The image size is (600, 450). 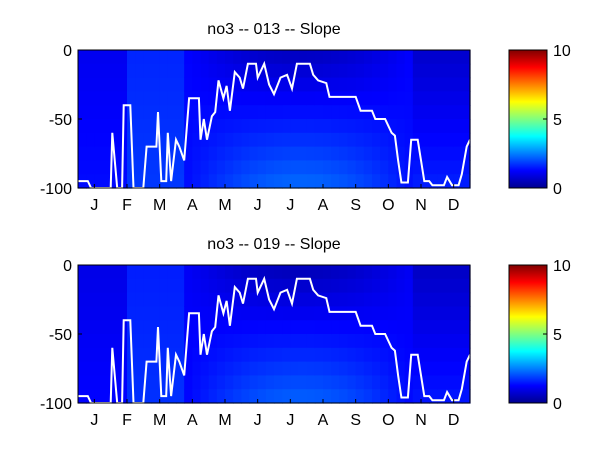 What do you see at coordinates (274, 29) in the screenshot?
I see `chart-title: no3 -- 013 -- Slope` at bounding box center [274, 29].